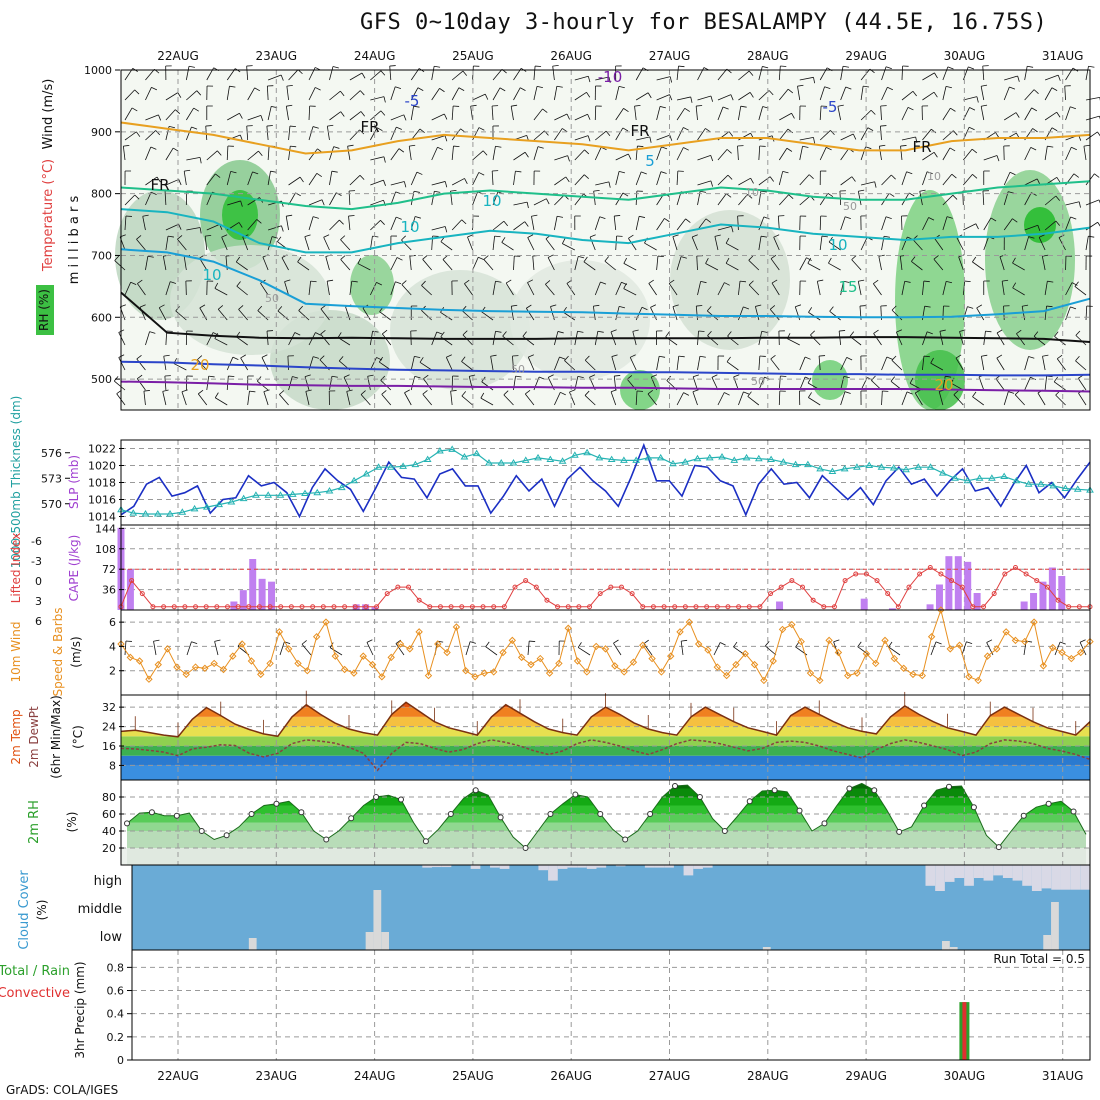 The width and height of the screenshot is (1100, 1100). Describe the element at coordinates (1039, 959) in the screenshot. I see `run-total-label: Run Total = 0.5` at that location.